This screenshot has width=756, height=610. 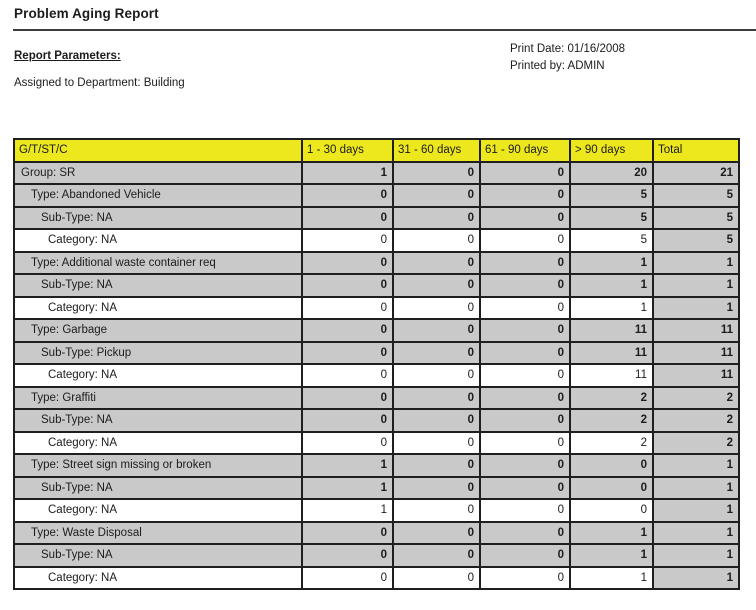 What do you see at coordinates (376, 465) in the screenshot?
I see `table-row: Type: Street sign missing or broken 1 0 0 0 1` at bounding box center [376, 465].